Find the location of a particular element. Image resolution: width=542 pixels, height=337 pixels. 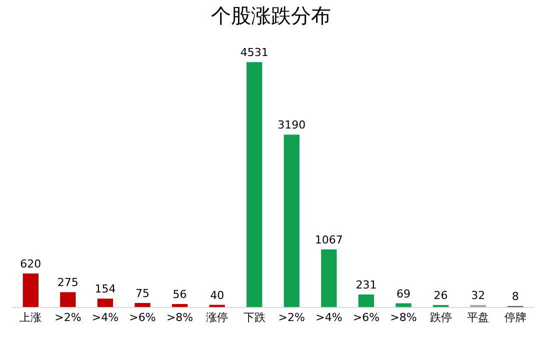

data-label: 154 is located at coordinates (105, 289).